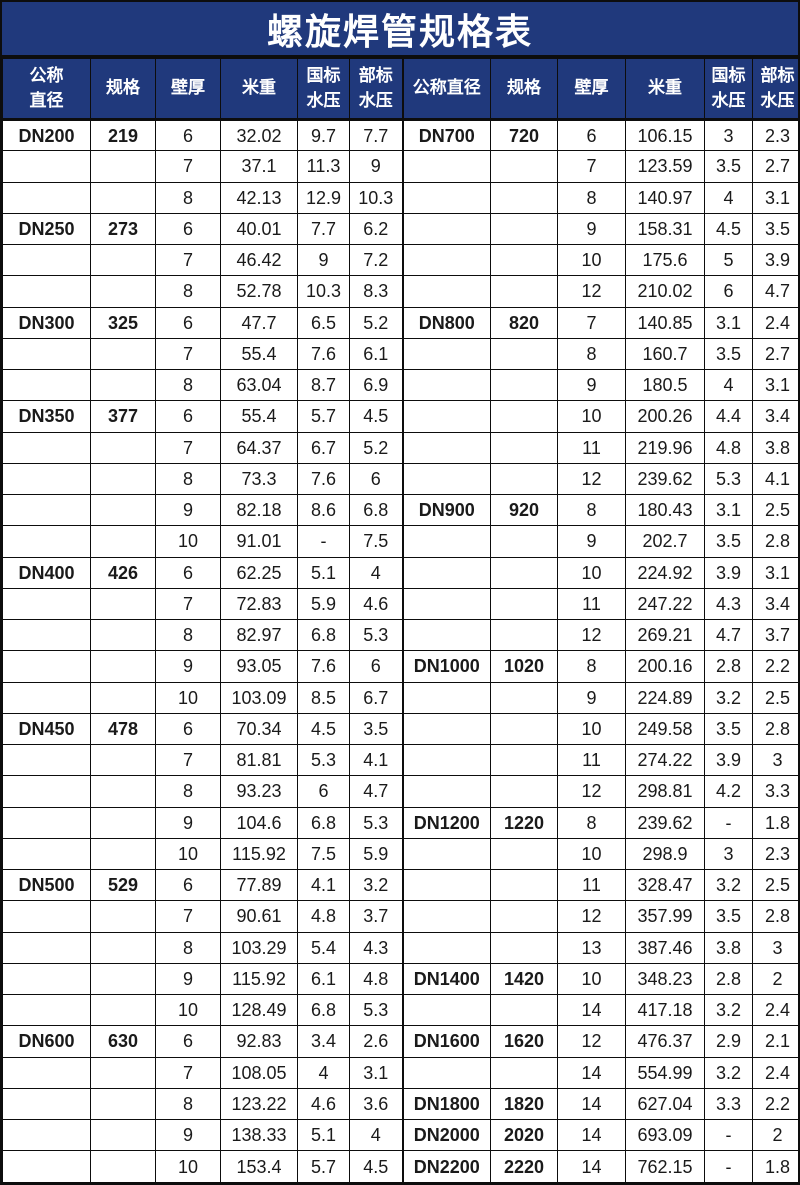 Image resolution: width=800 pixels, height=1185 pixels. I want to click on cell-gb-water-pressure-left: 4.1, so click(323, 885).